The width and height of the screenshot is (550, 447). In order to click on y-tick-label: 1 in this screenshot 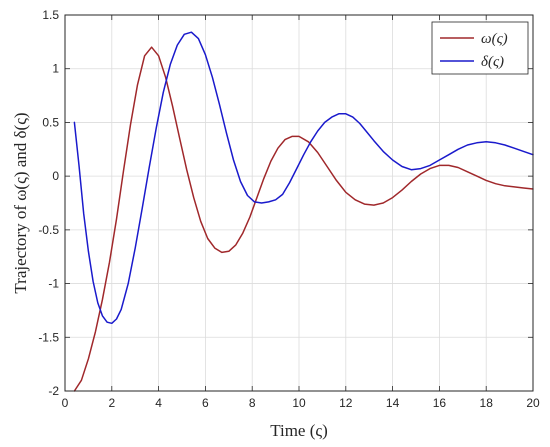, I will do `click(55, 69)`.